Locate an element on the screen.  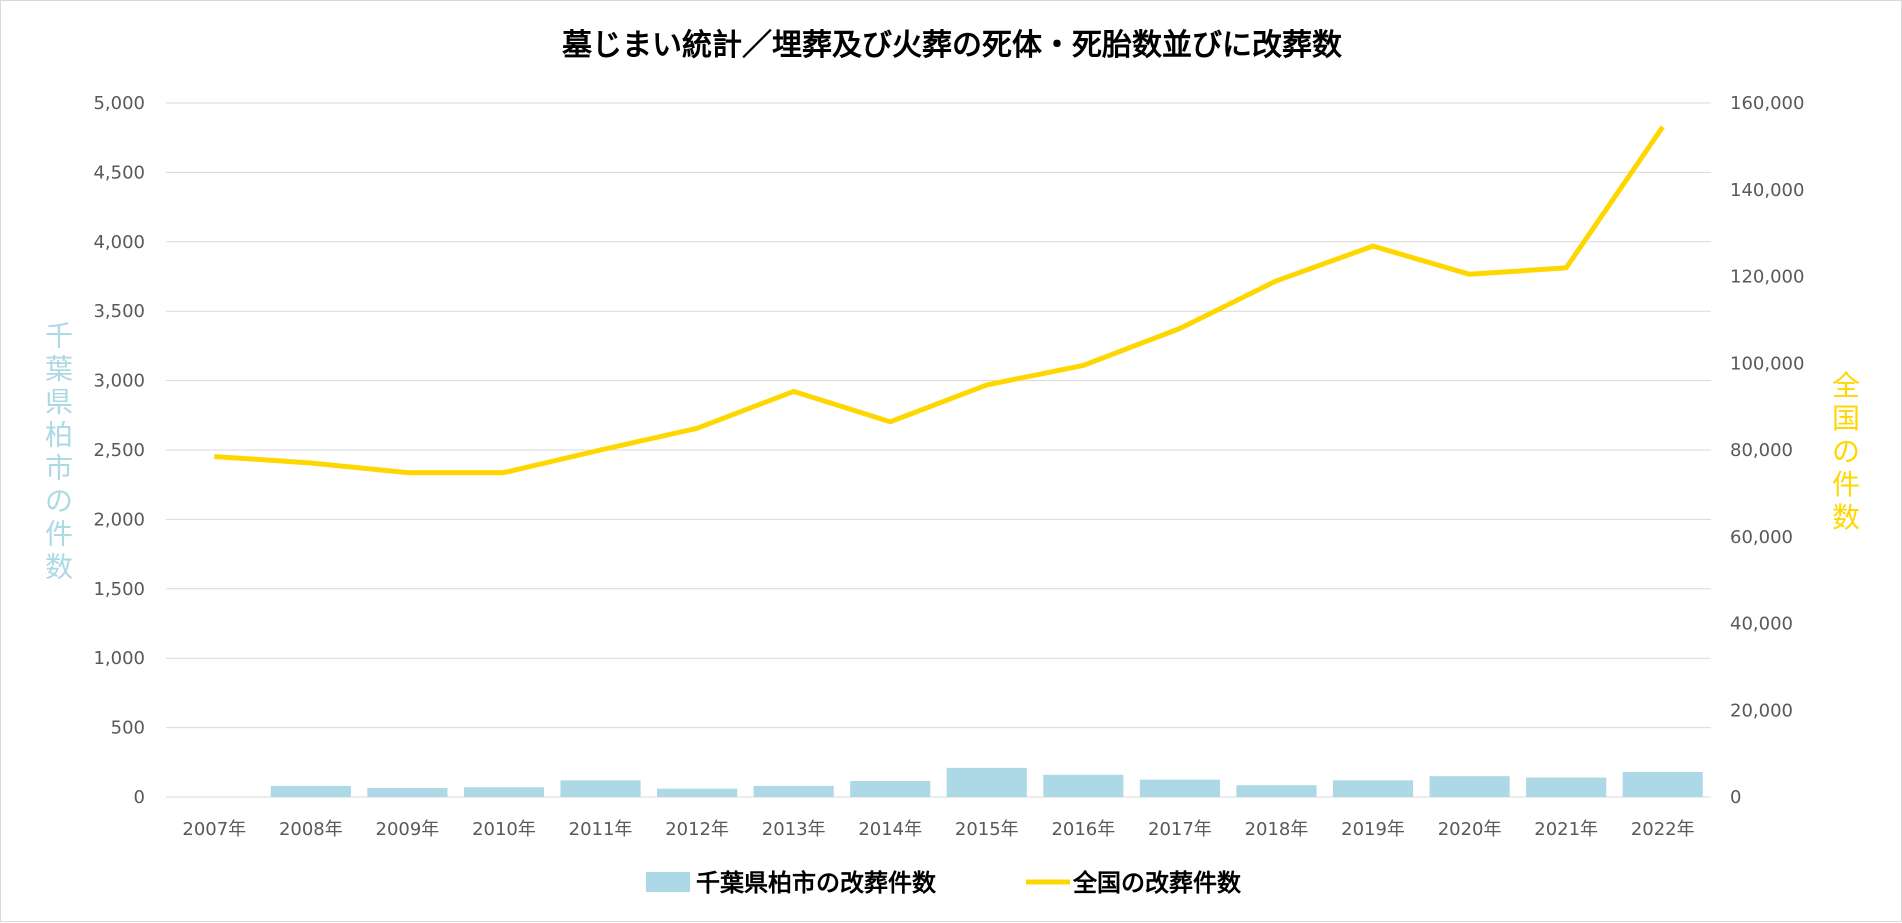
x-tick-label: 2021年 is located at coordinates (1566, 829).